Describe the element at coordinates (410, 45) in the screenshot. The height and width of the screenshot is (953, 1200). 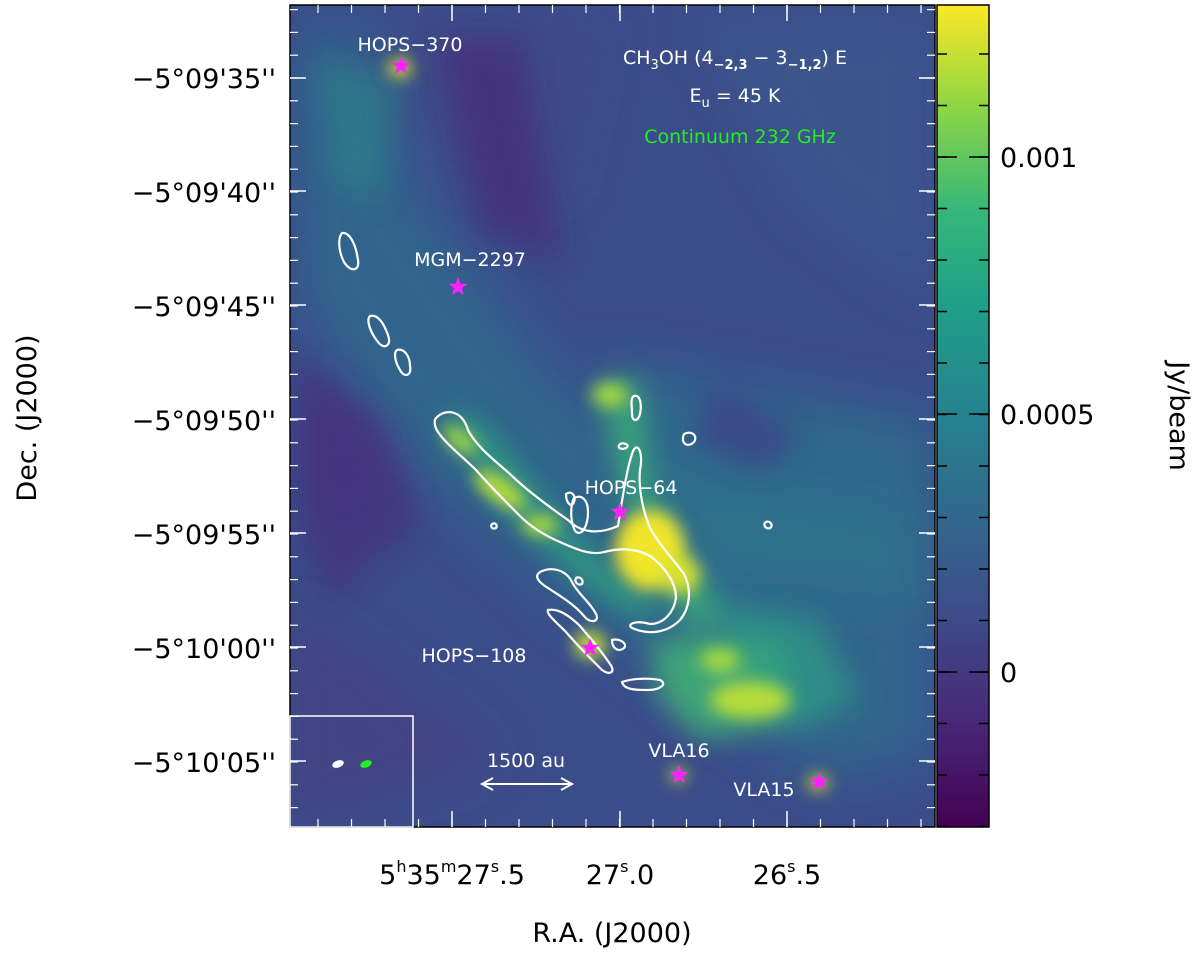
I see `source-label-hops-370: HOPS−370` at that location.